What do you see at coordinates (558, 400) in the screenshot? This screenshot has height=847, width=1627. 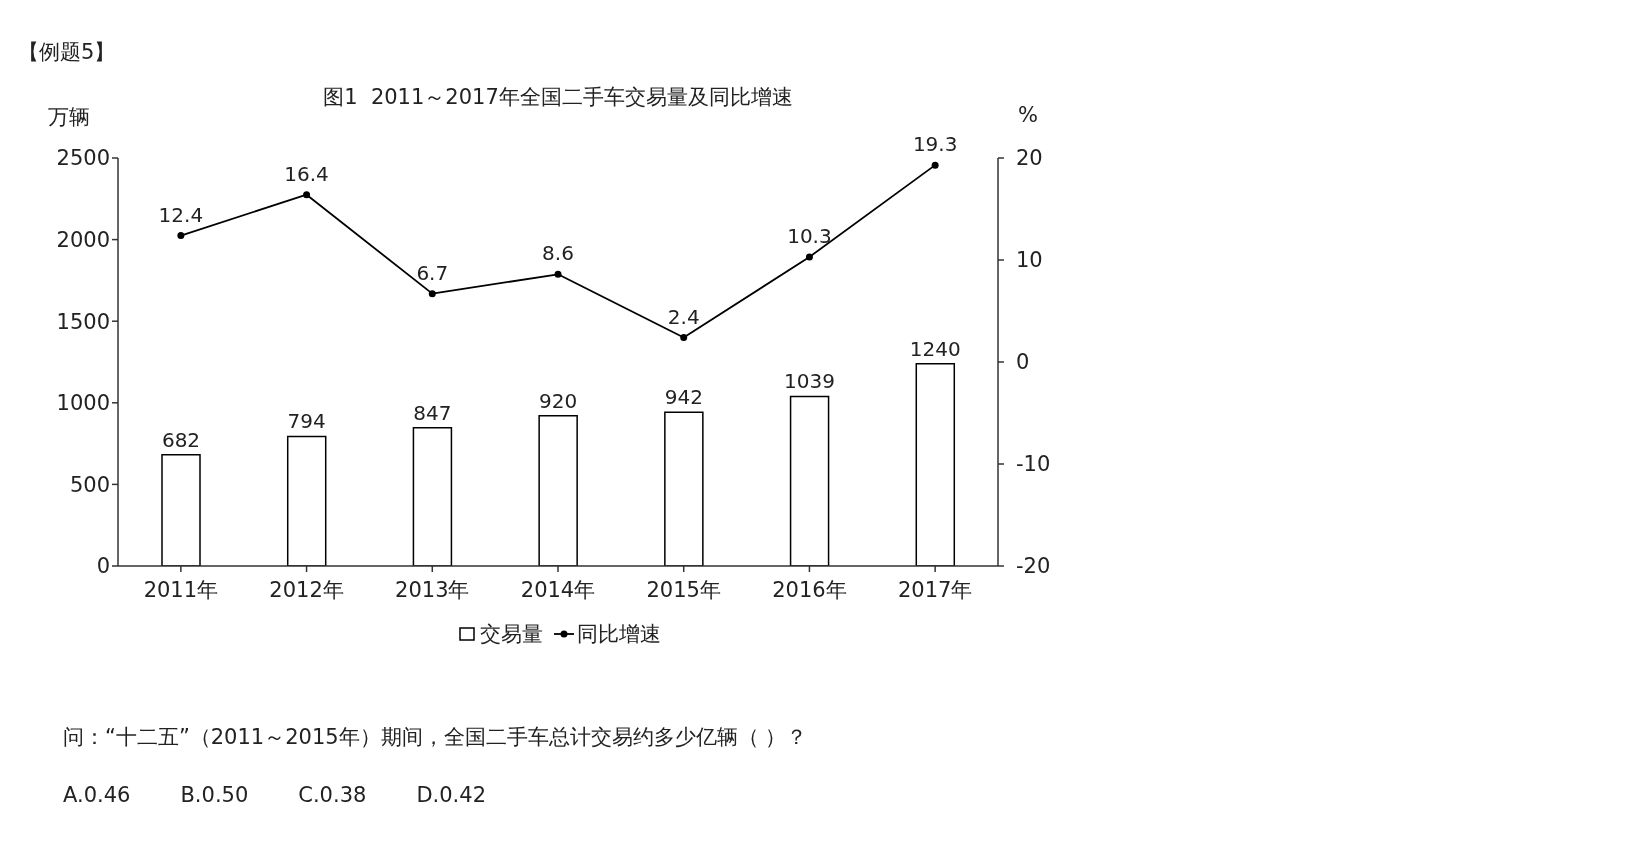 I see `data-label: 920` at bounding box center [558, 400].